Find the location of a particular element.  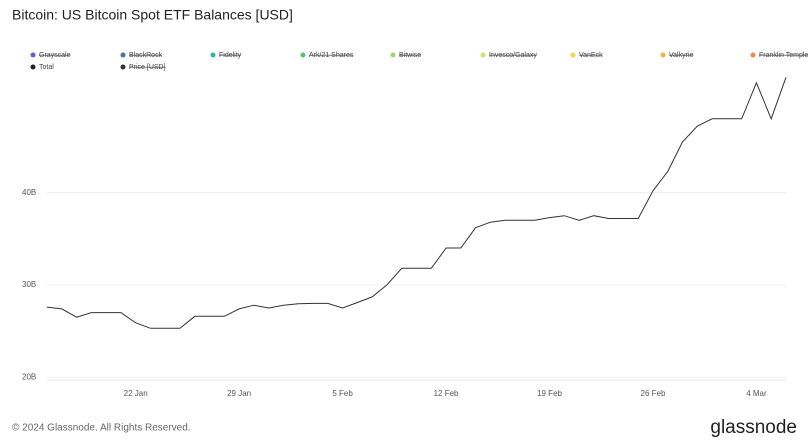

x-tick-label: 12 Feb is located at coordinates (446, 393).